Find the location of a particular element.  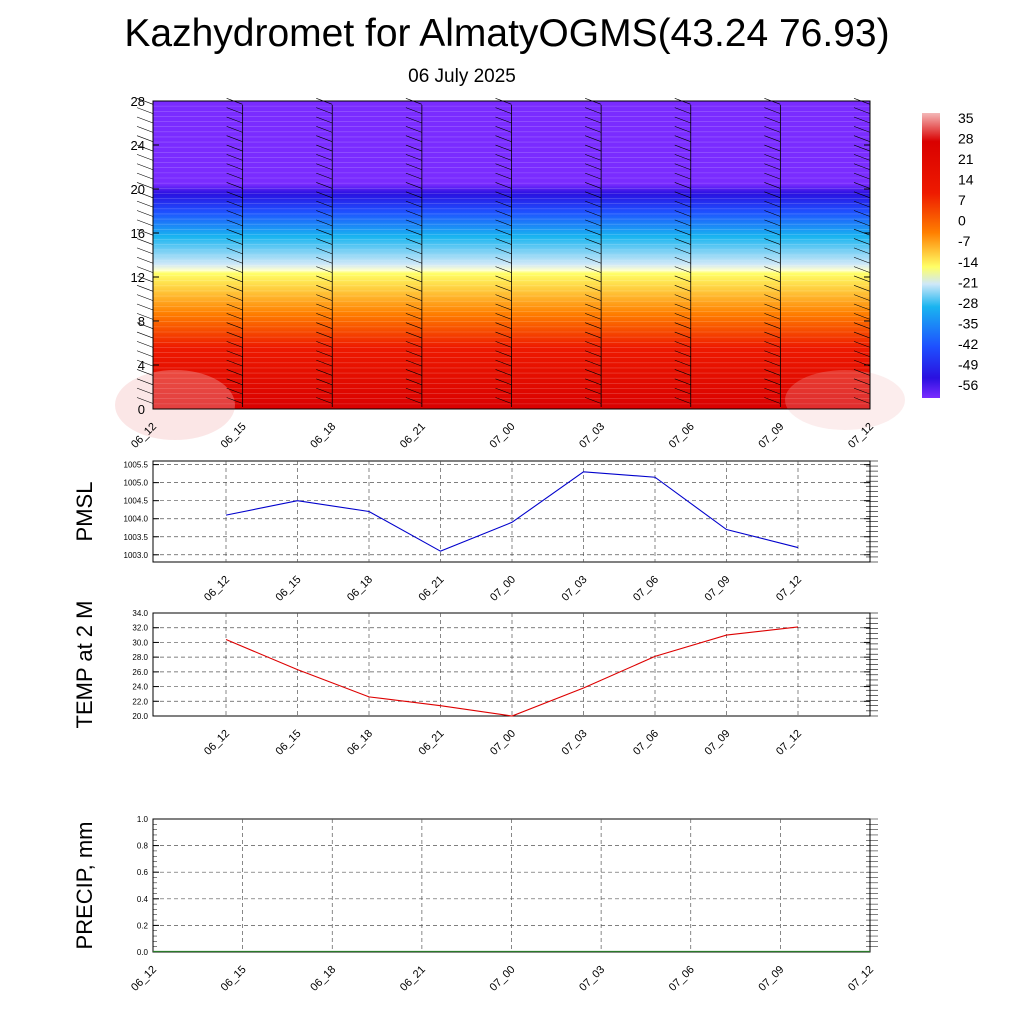

colorbar-label: -7 is located at coordinates (964, 241).